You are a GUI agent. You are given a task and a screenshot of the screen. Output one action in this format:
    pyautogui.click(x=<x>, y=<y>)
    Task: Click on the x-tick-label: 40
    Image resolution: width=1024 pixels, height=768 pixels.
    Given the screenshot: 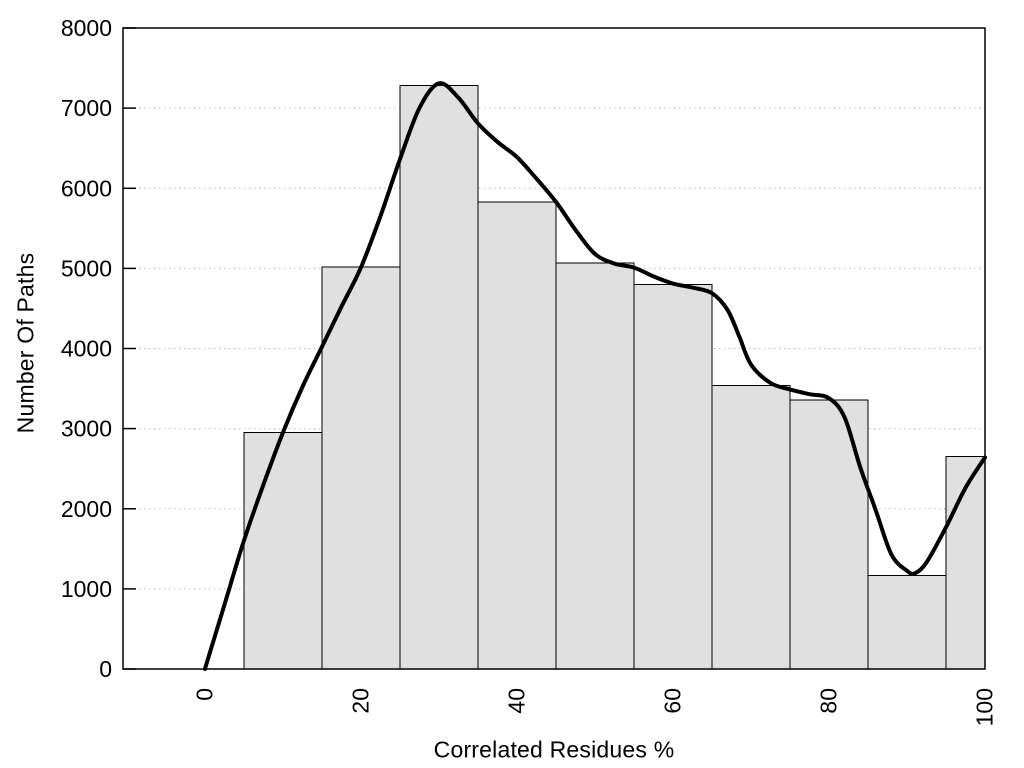 What is the action you would take?
    pyautogui.click(x=517, y=701)
    